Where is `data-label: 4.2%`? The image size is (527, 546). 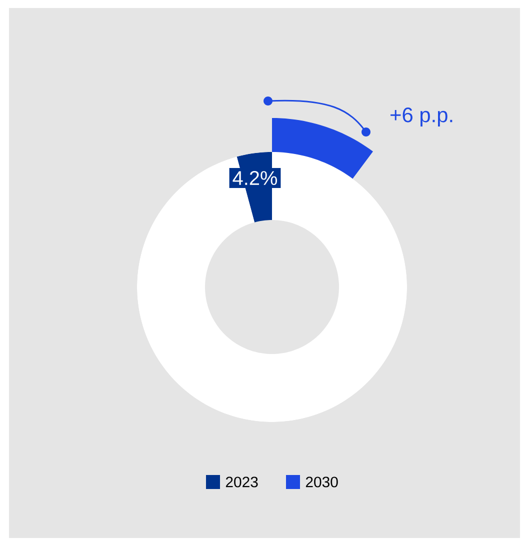
data-label: 4.2% is located at coordinates (254, 177).